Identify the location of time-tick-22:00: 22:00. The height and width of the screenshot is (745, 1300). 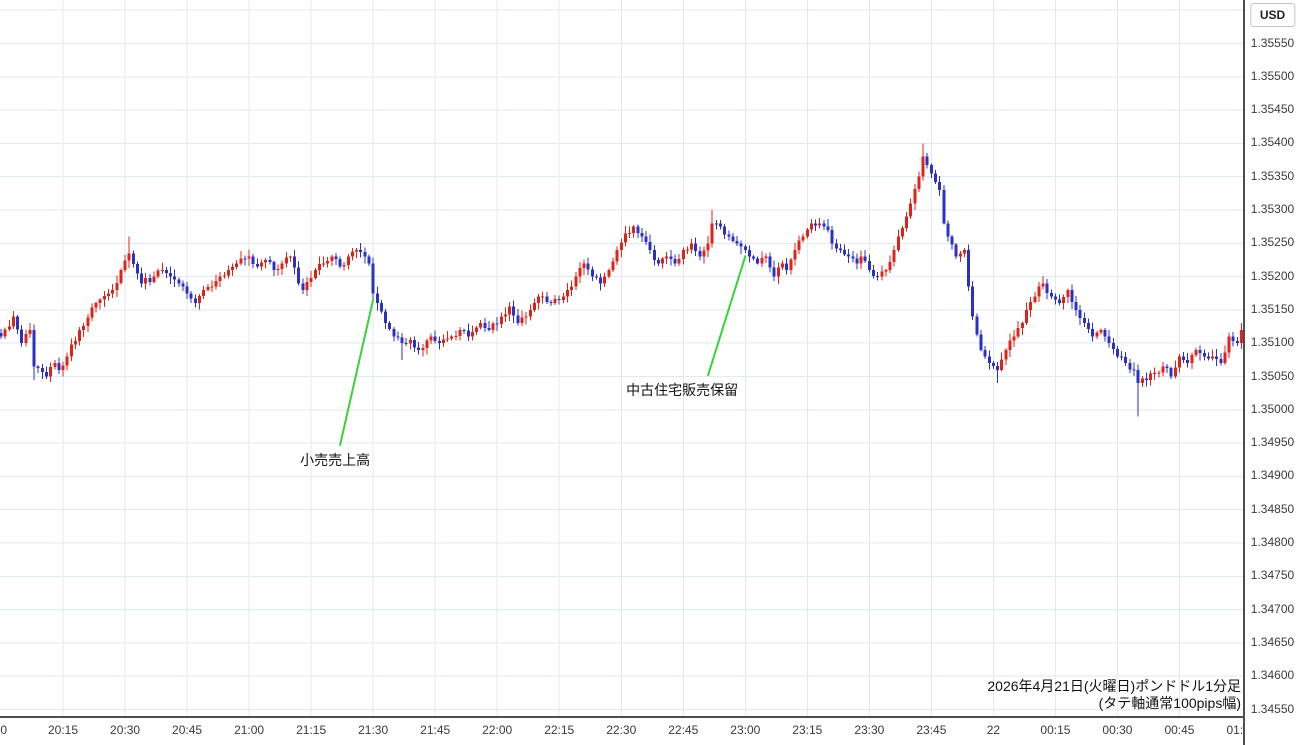
(497, 730).